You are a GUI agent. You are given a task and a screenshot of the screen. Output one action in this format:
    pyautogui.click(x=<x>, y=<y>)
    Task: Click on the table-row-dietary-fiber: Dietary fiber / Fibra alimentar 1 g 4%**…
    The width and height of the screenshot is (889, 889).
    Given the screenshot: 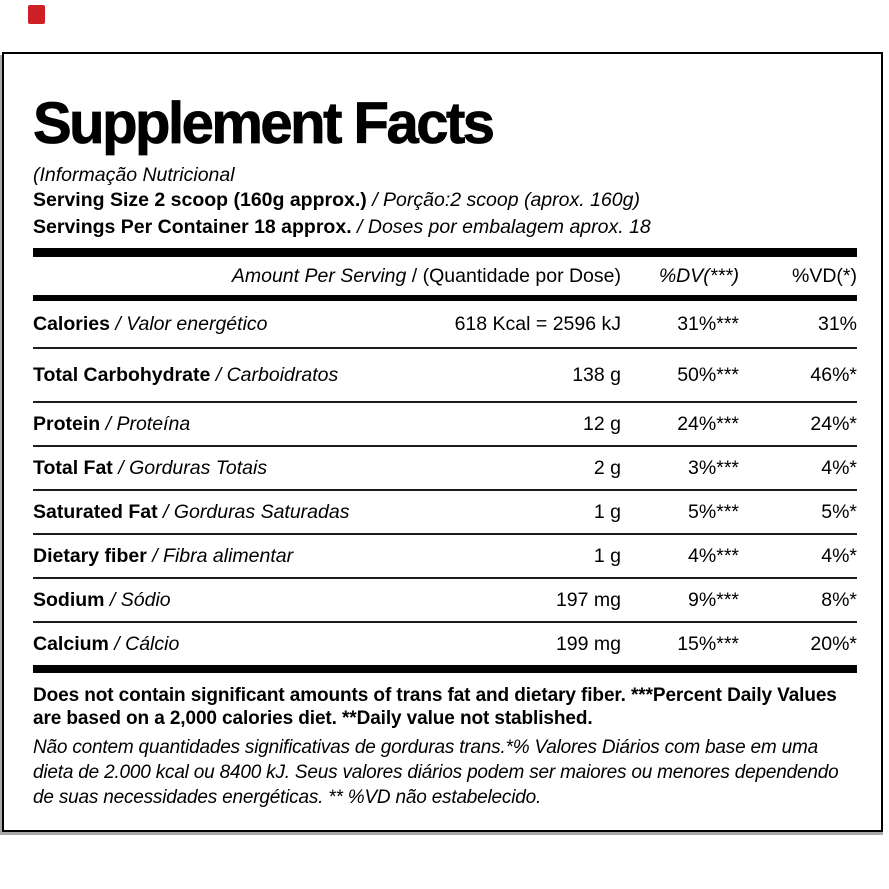 What is the action you would take?
    pyautogui.click(x=445, y=557)
    